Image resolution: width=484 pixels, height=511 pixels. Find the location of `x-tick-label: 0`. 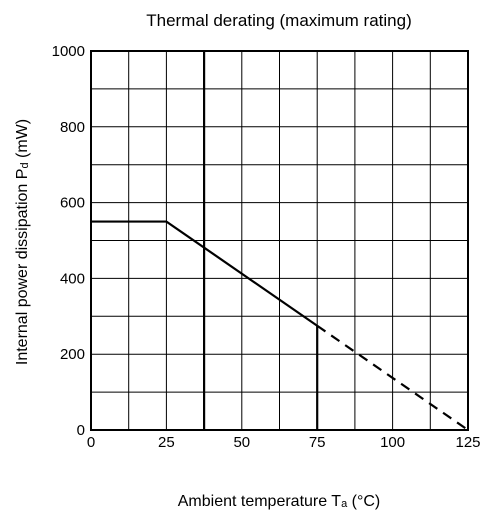

x-tick-label: 0 is located at coordinates (91, 442).